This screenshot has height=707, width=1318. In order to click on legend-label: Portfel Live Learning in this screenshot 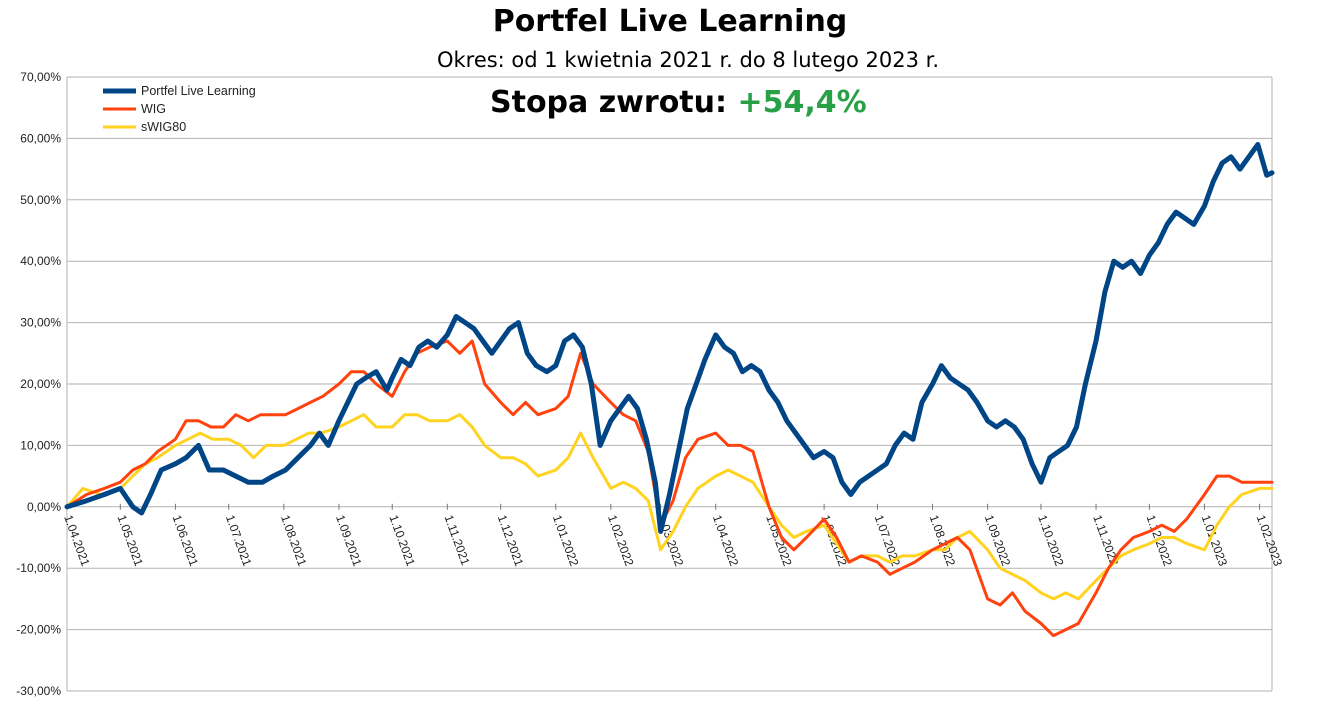, I will do `click(198, 91)`.